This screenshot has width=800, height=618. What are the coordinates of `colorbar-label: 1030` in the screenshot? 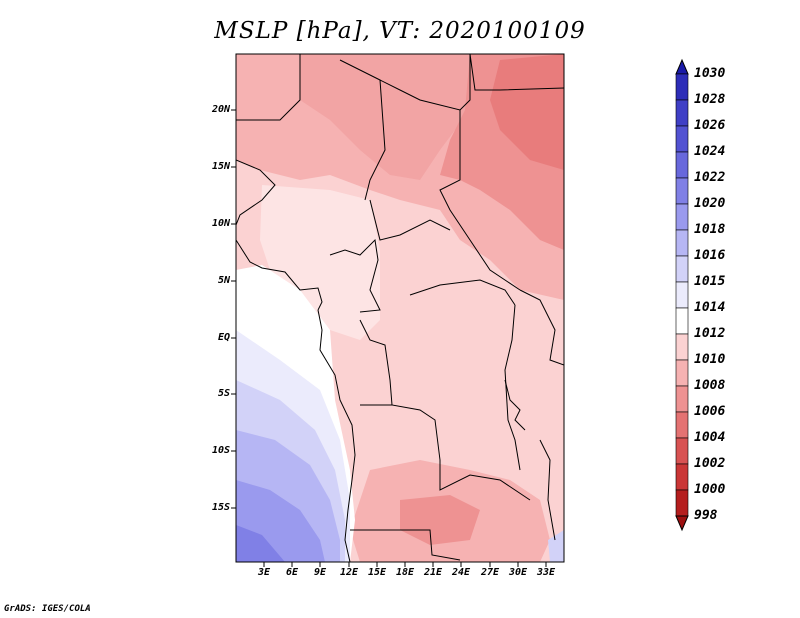 It's located at (710, 73).